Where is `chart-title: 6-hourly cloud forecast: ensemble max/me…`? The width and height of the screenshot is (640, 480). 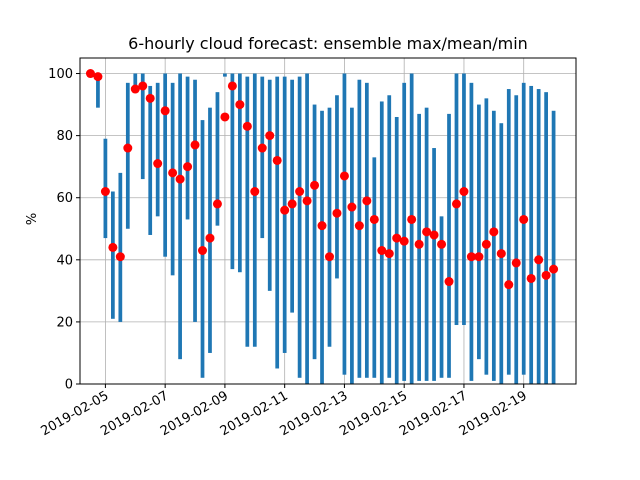
chart-title: 6-hourly cloud forecast: ensemble max/me… is located at coordinates (328, 43).